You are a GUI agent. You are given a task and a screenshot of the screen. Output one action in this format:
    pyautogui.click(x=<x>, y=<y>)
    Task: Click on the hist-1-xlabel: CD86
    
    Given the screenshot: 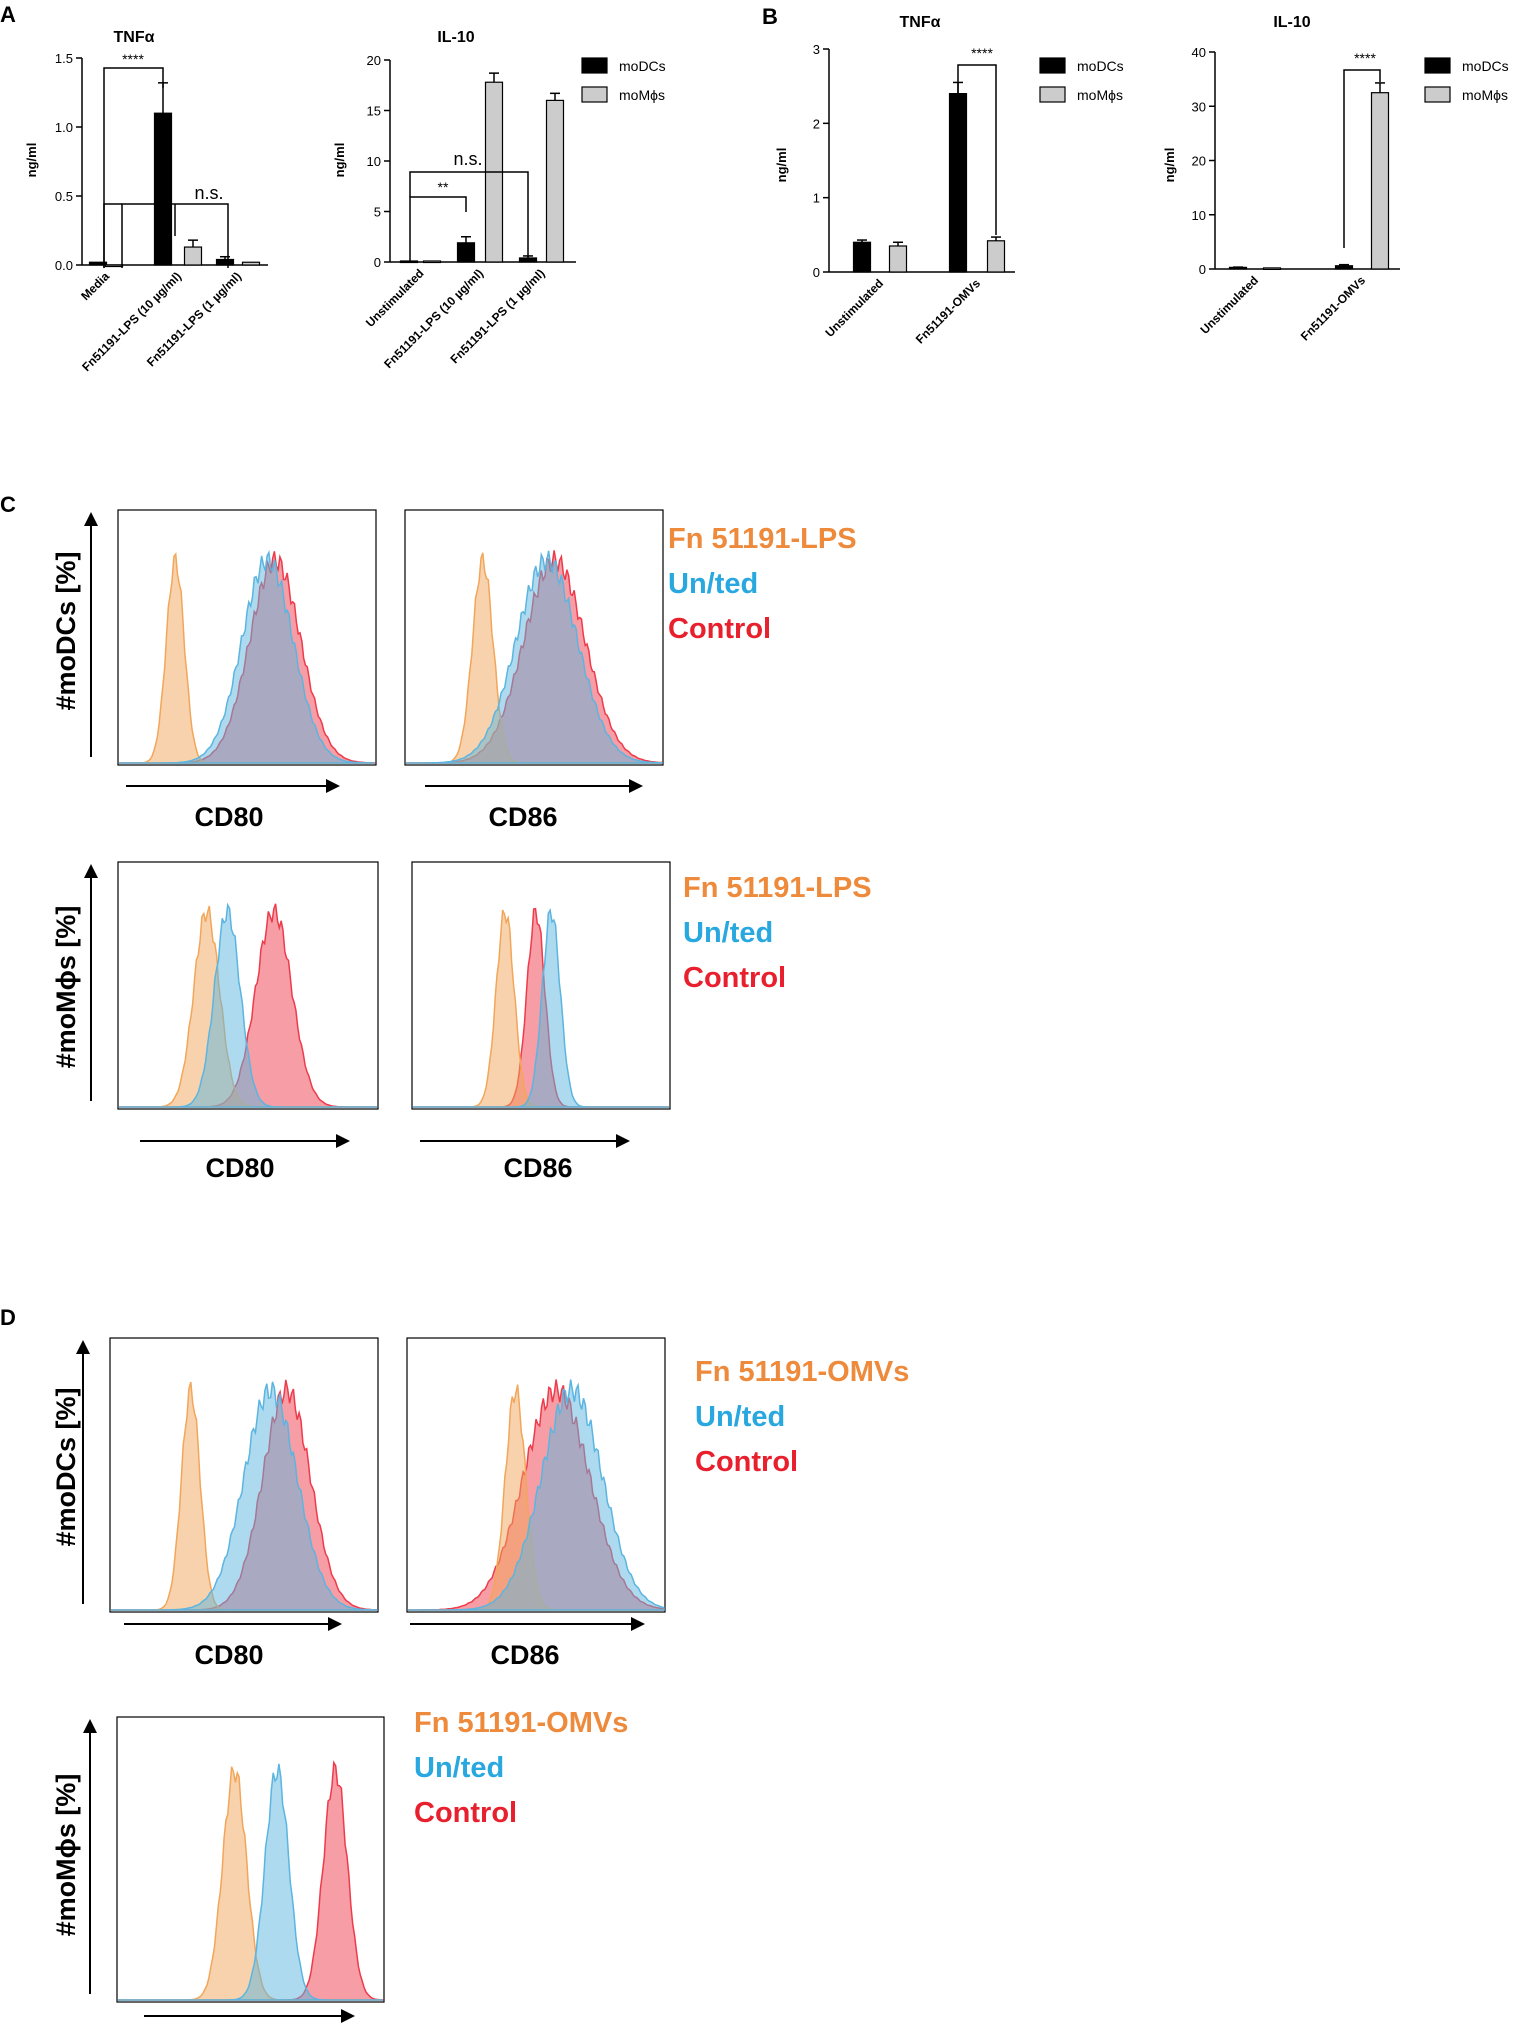 What is the action you would take?
    pyautogui.click(x=522, y=817)
    